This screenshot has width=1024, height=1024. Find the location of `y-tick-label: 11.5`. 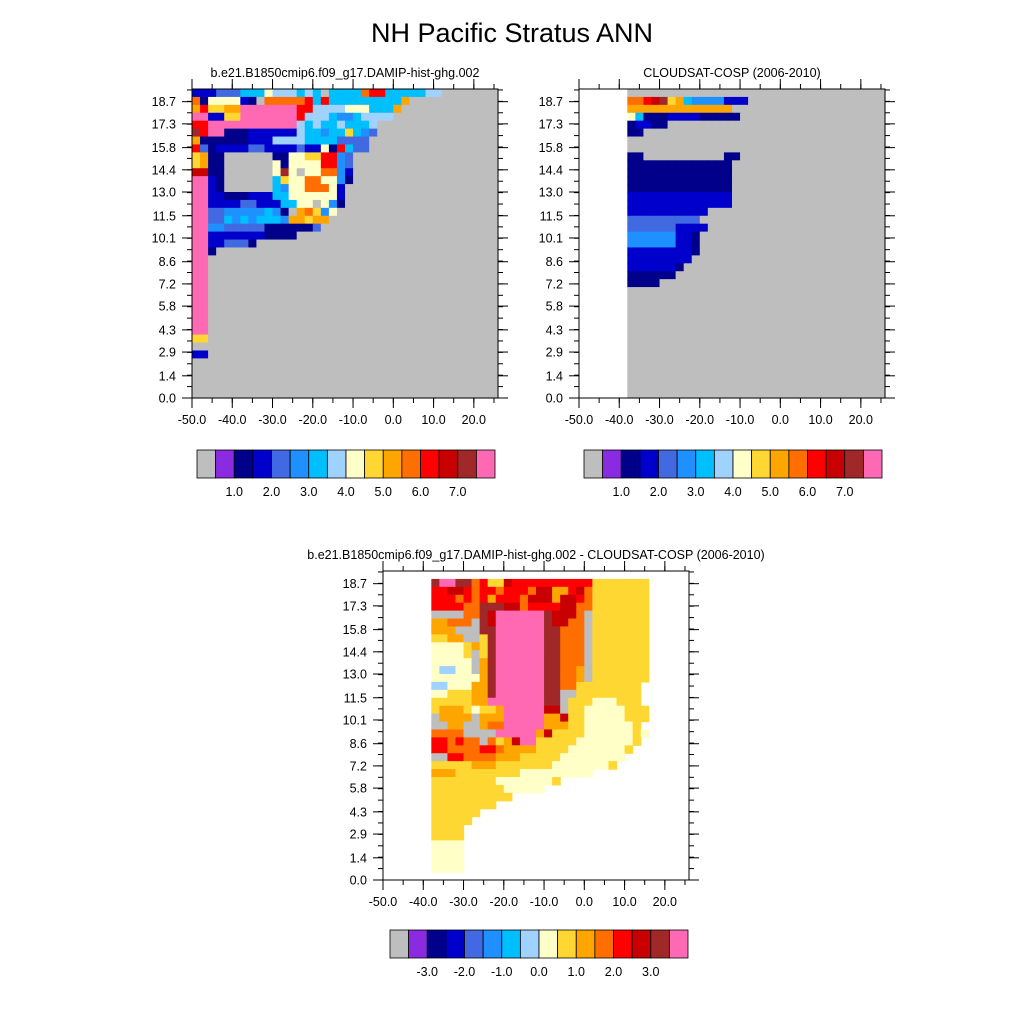

y-tick-label: 11.5 is located at coordinates (551, 216).